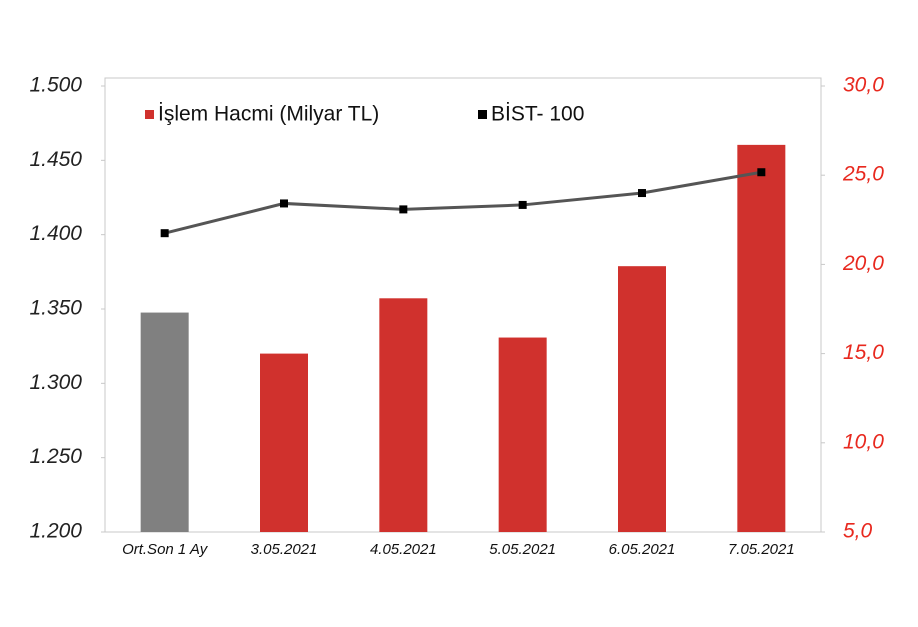  What do you see at coordinates (863, 441) in the screenshot?
I see `y2-tick-label: 10,0` at bounding box center [863, 441].